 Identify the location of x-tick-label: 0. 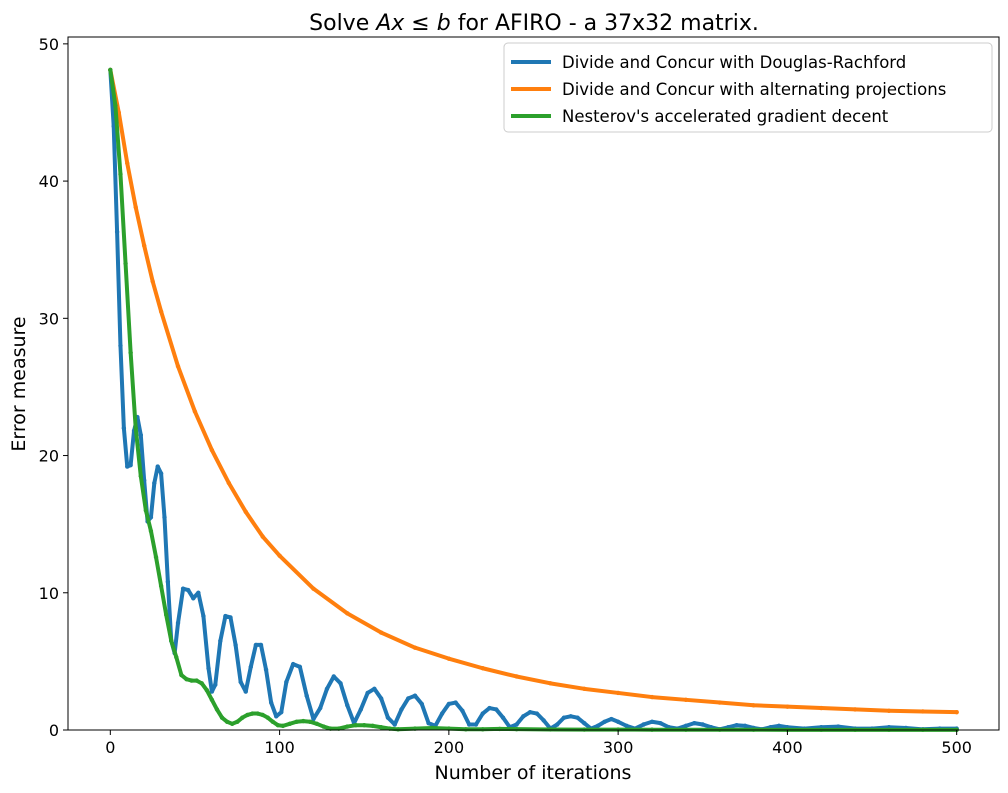
(110, 747).